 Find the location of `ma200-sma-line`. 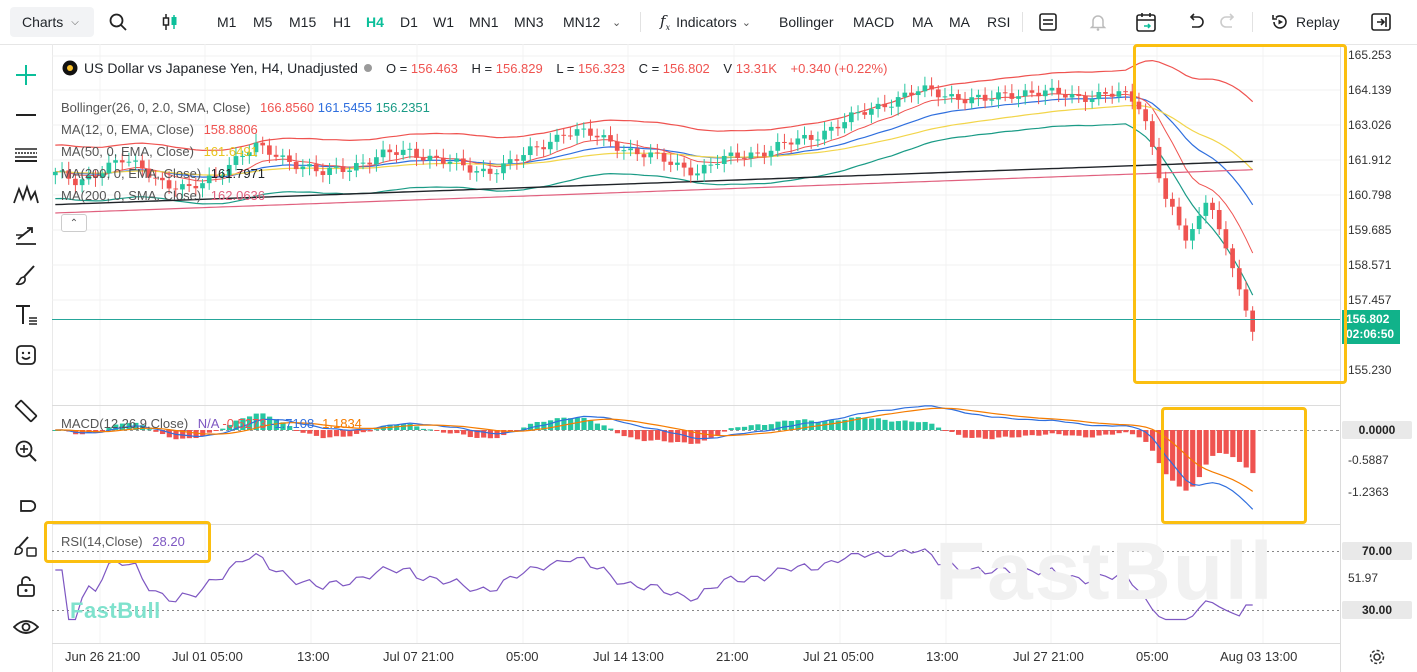

ma200-sma-line is located at coordinates (654, 191).